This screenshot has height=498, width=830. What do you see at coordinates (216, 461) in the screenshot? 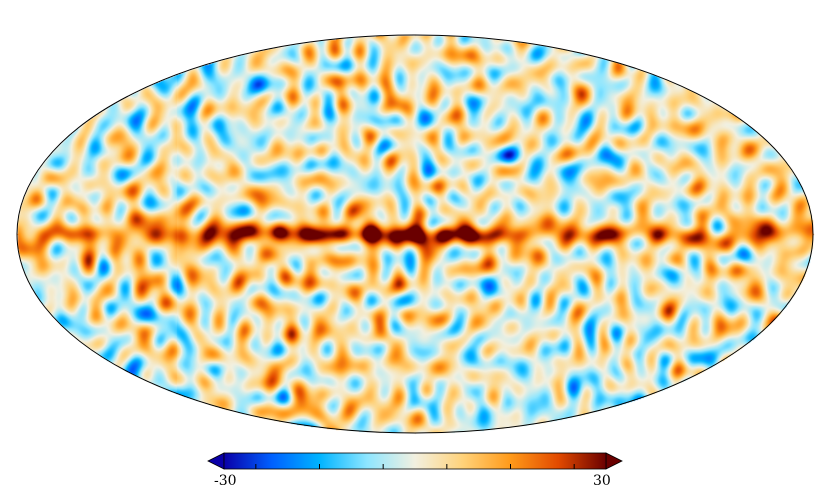
I see `colorbar-low-extend-arrow` at bounding box center [216, 461].